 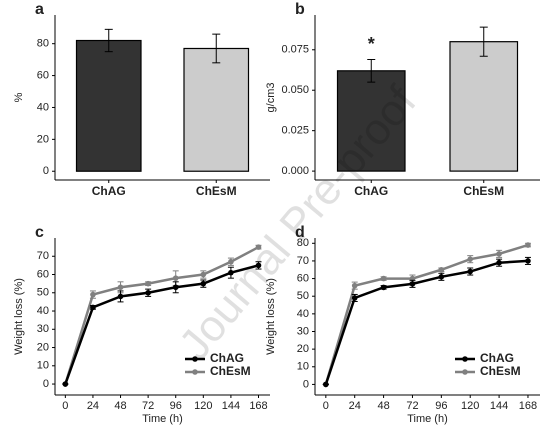 I want to click on panel-label: a, so click(x=39, y=9).